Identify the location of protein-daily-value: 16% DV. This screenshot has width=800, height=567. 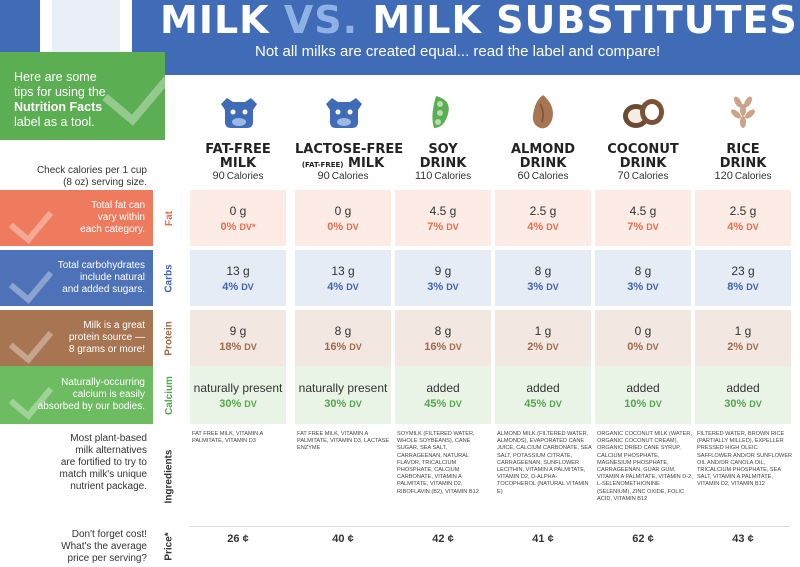
(443, 347).